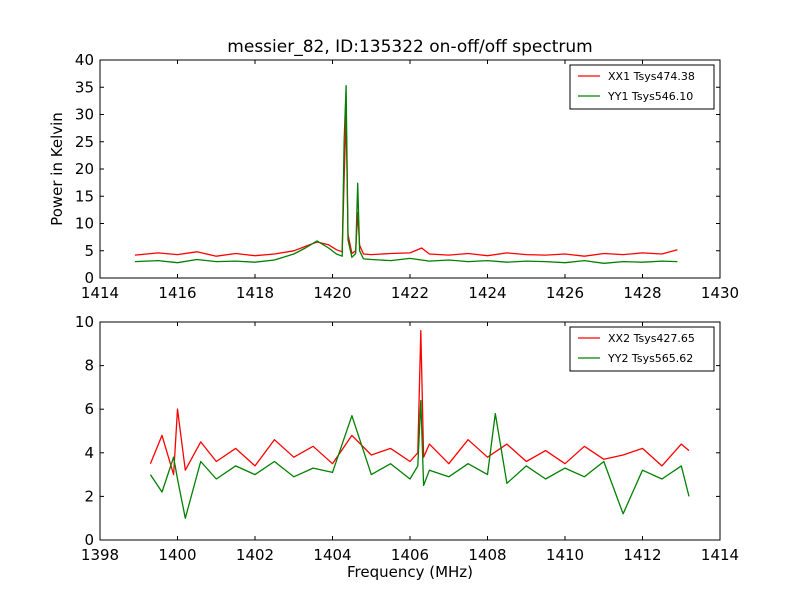 This screenshot has height=600, width=800. What do you see at coordinates (84, 60) in the screenshot?
I see `y-tick-label: 40` at bounding box center [84, 60].